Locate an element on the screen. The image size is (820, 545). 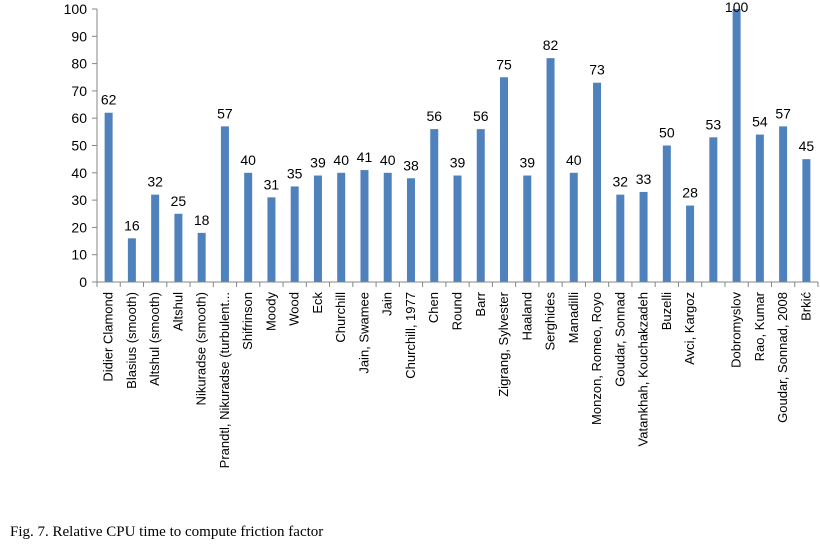
data-label: 45 is located at coordinates (807, 146).